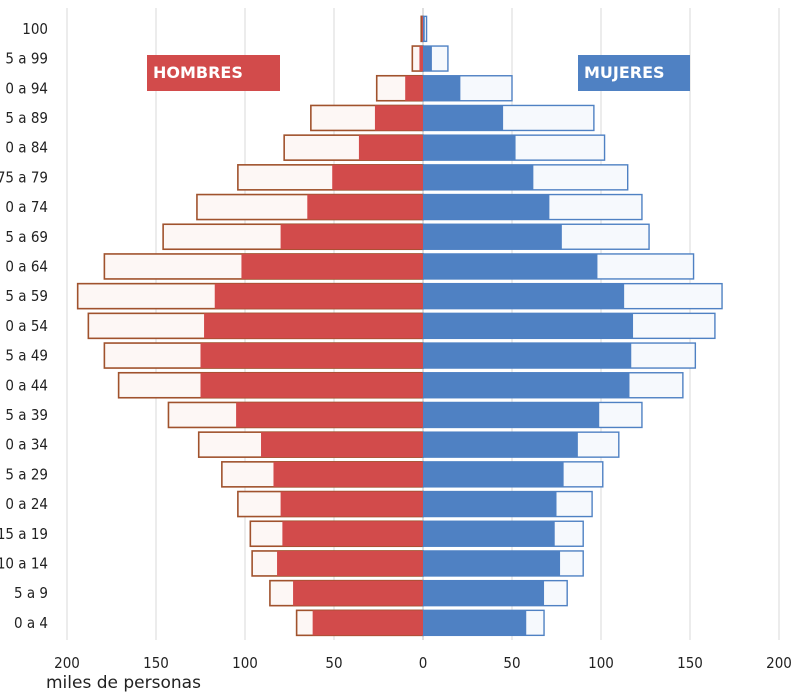  I want to click on age-group-label: 0 a 94, so click(26, 88).